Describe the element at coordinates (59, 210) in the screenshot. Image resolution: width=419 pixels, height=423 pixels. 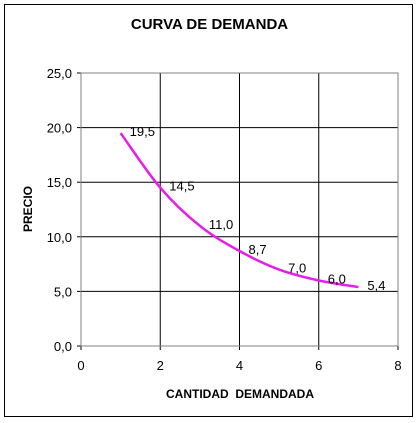
I see `y-tick-labels: 0,0 5,0 10,0 15,0 20,0 25,0` at that location.